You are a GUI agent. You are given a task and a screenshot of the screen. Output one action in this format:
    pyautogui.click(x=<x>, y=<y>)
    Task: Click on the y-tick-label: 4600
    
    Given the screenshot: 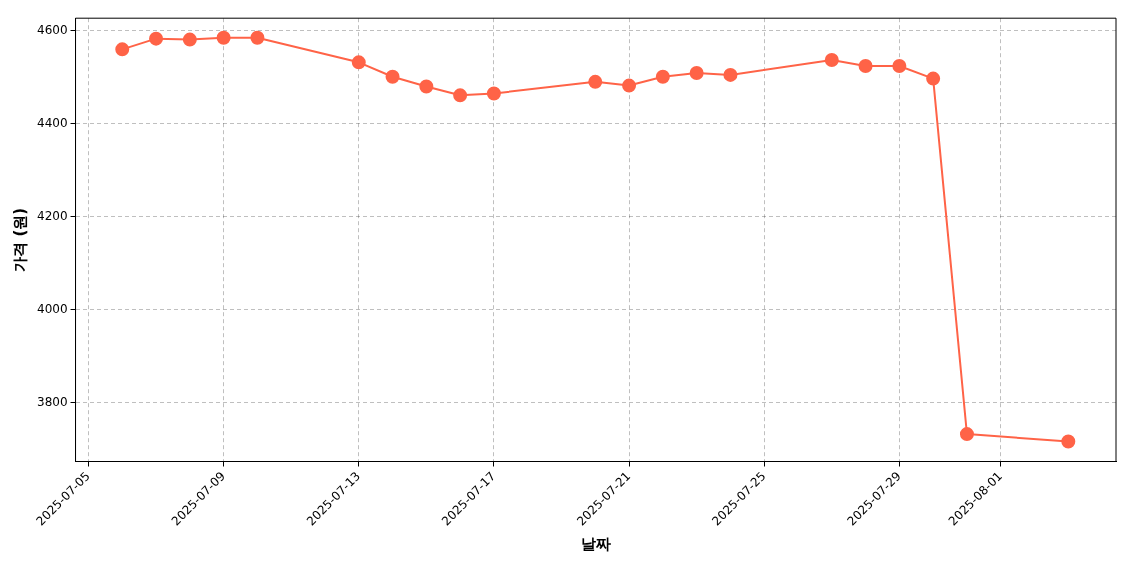 What is the action you would take?
    pyautogui.click(x=52, y=29)
    